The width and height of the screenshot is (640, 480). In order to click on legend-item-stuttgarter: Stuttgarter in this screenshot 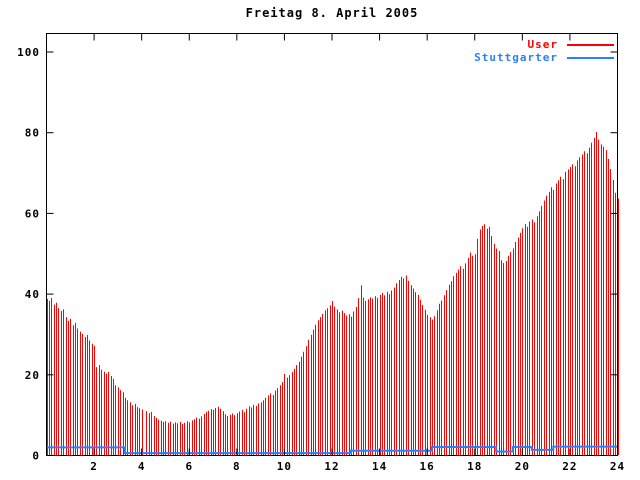, I will do `click(544, 57)`.